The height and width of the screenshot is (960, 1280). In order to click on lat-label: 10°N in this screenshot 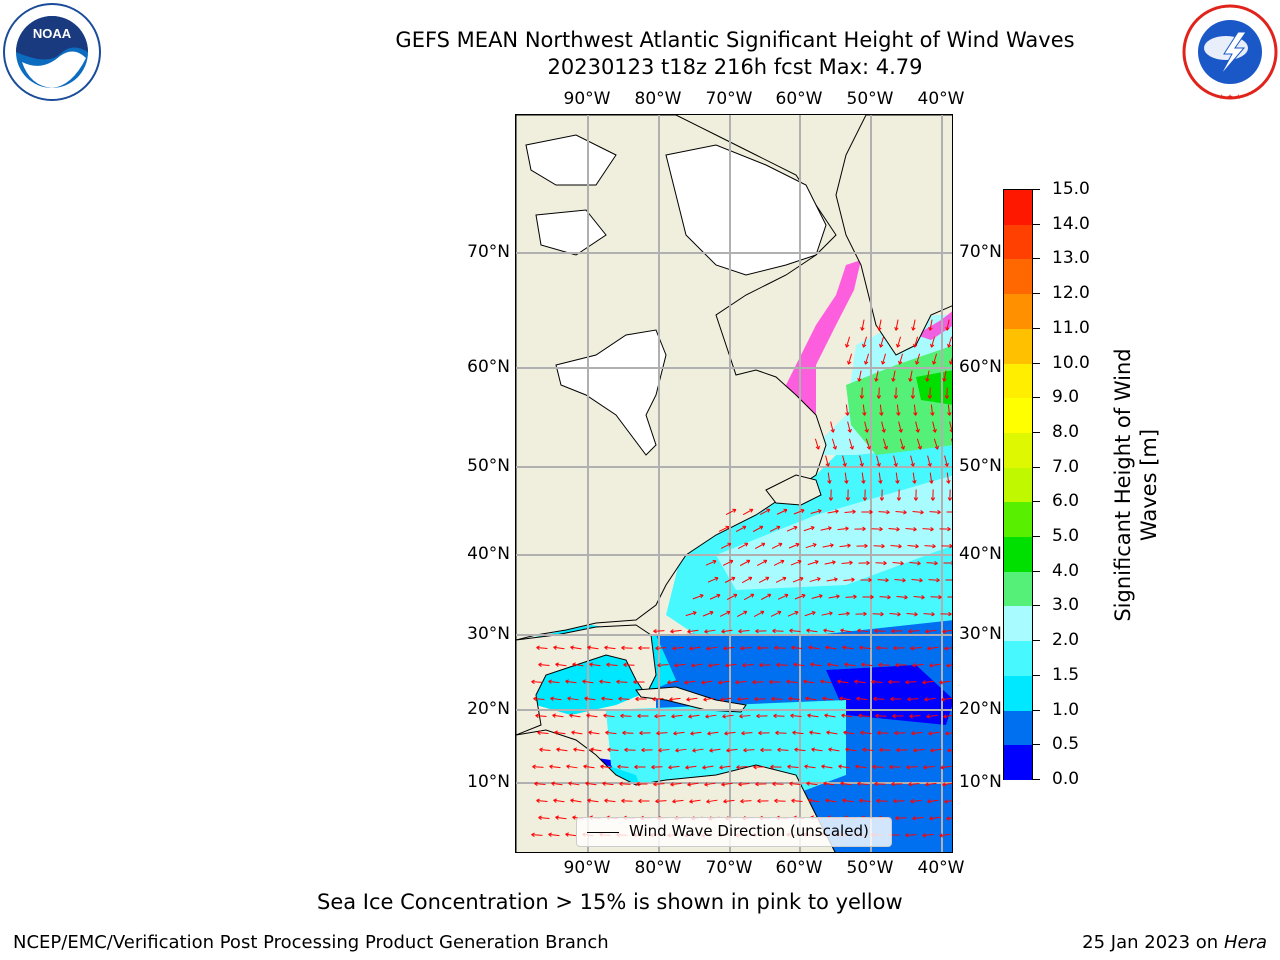, I will do `click(488, 782)`.